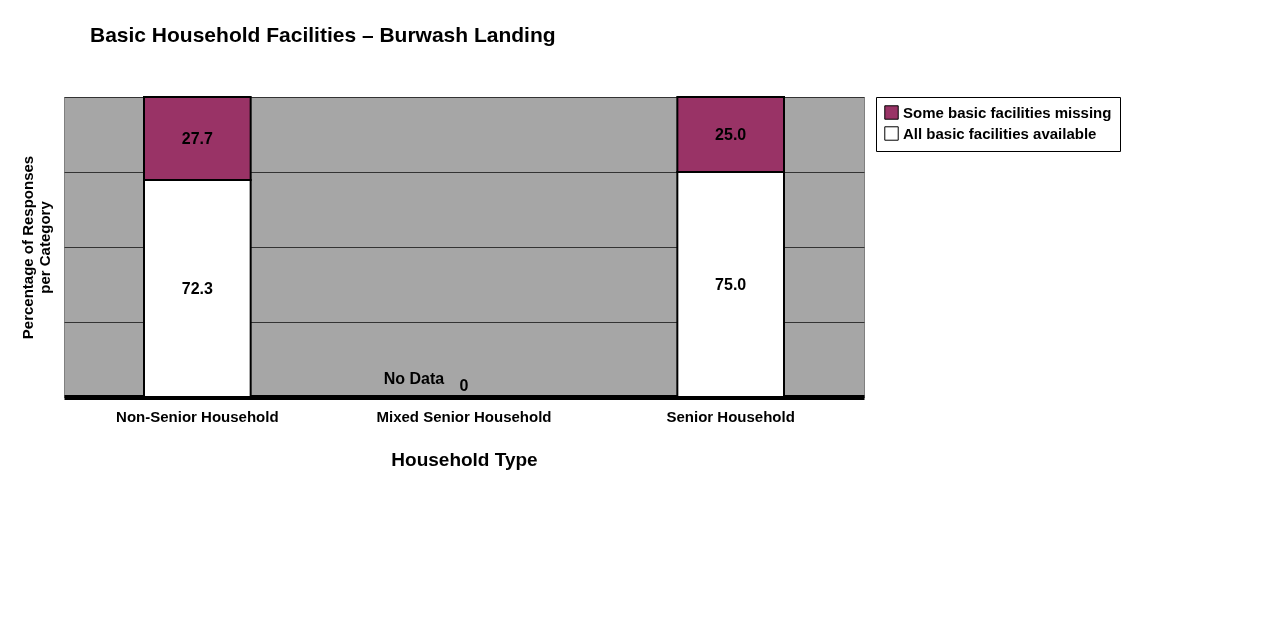 This screenshot has width=1273, height=624. What do you see at coordinates (197, 288) in the screenshot?
I see `data-label: 72.3` at bounding box center [197, 288].